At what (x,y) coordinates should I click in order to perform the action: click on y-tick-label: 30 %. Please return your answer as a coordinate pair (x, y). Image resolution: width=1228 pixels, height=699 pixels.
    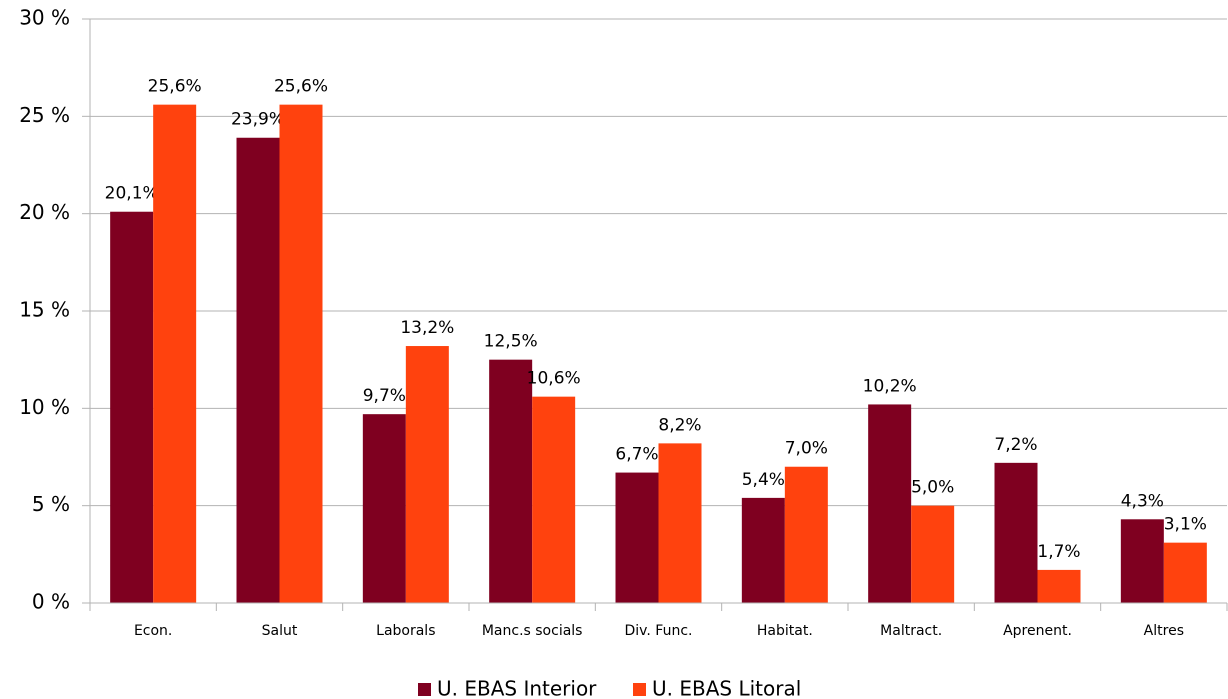
    Looking at the image, I should click on (44, 18).